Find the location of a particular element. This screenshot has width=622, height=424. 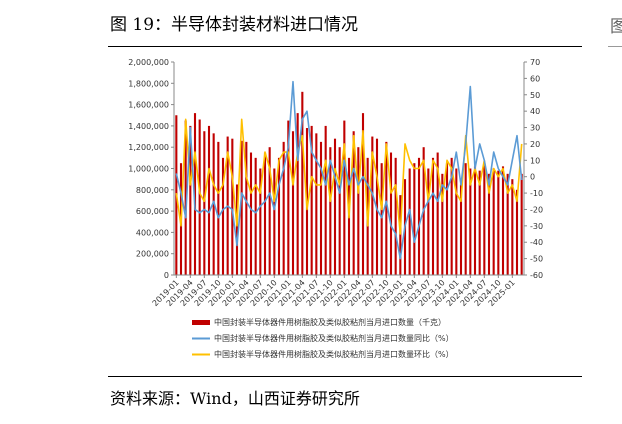

right-tick-label: -10 is located at coordinates (536, 193).